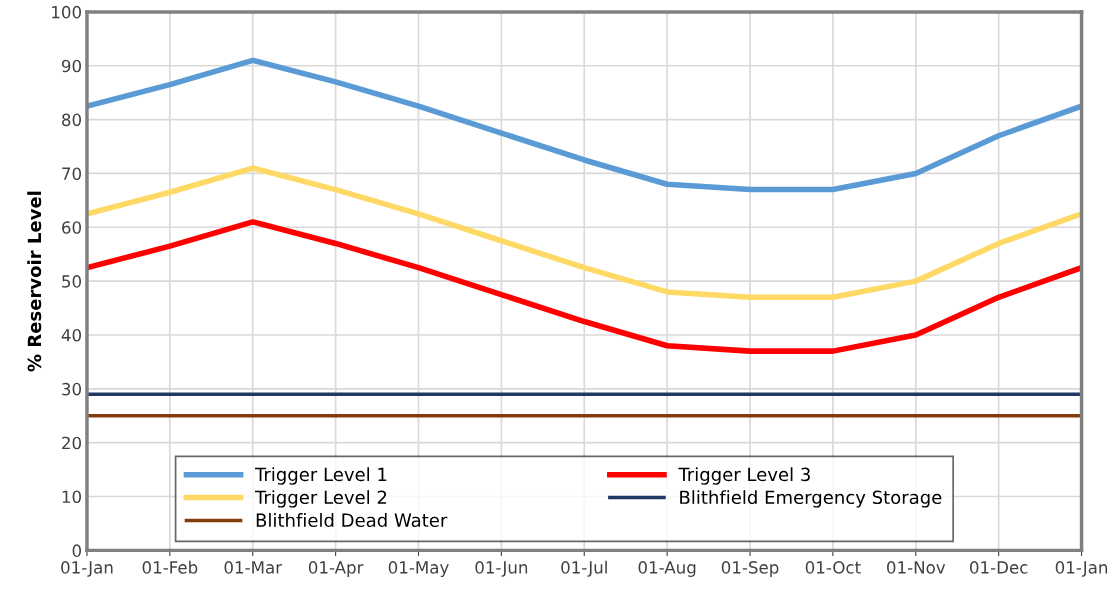 The image size is (1115, 595). Describe the element at coordinates (584, 568) in the screenshot. I see `x-tick-label: 01-Jul` at that location.